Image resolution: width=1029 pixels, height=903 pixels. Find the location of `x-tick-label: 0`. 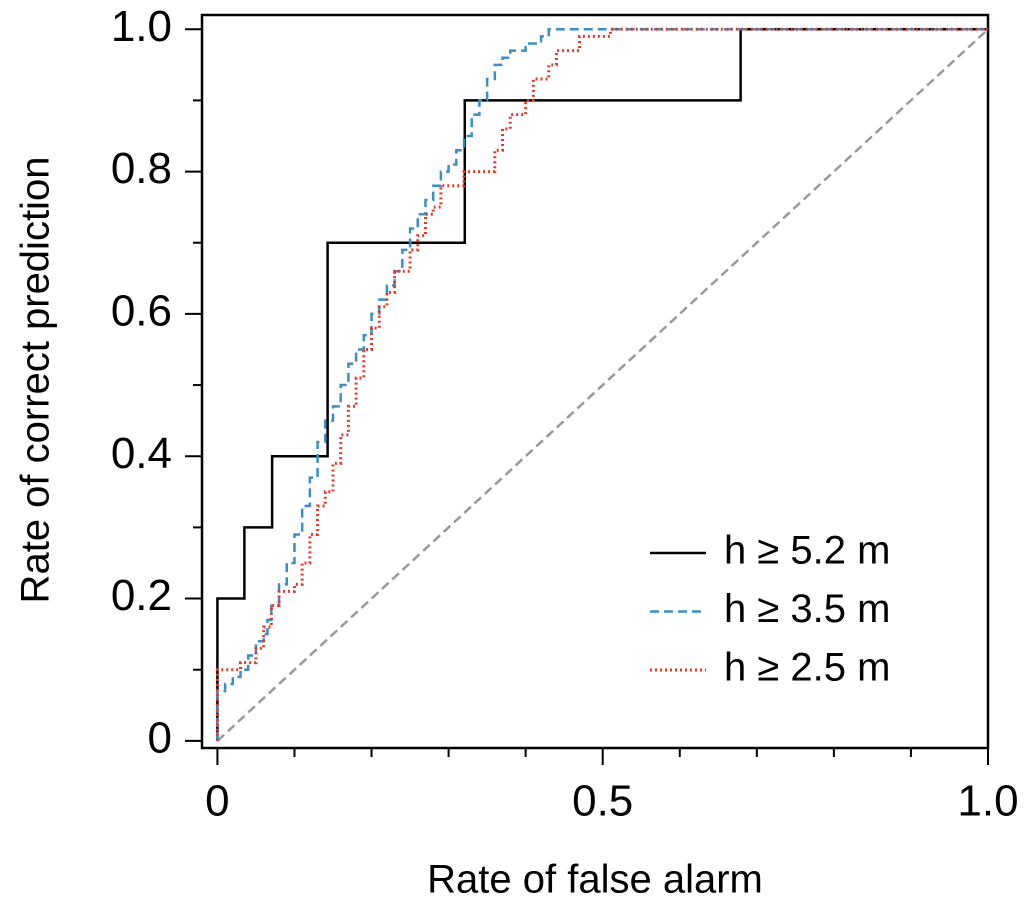

x-tick-label: 0 is located at coordinates (217, 801).